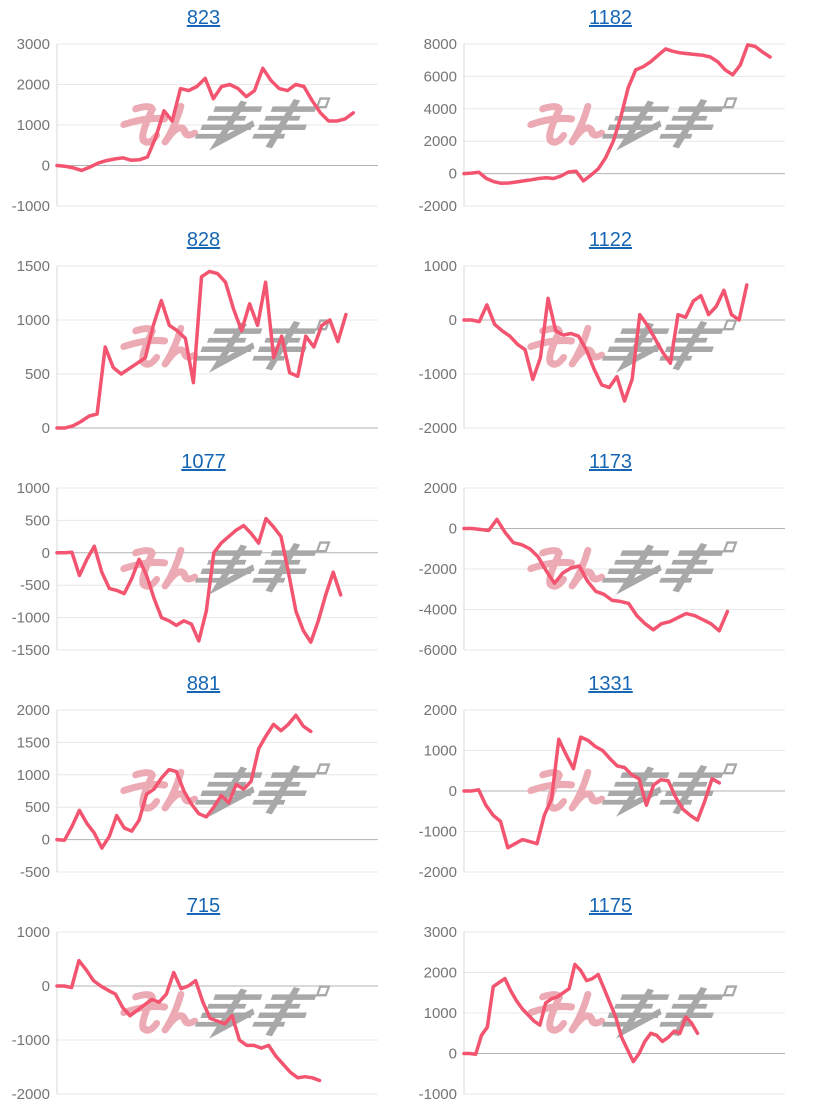 The height and width of the screenshot is (1110, 814). I want to click on line-chart-1331: 2000 1000 0 -1000 -2000, so click(602, 791).